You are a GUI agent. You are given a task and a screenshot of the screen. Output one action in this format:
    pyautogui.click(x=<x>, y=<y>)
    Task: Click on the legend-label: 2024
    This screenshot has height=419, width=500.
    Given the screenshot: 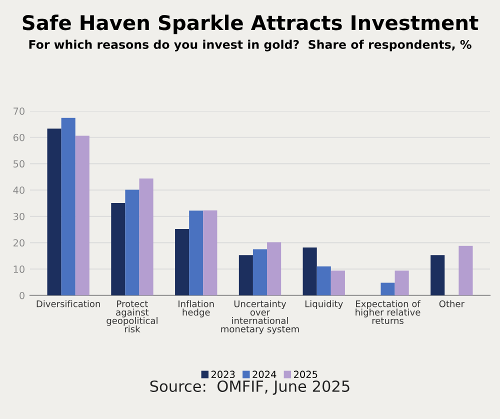 What is the action you would take?
    pyautogui.click(x=264, y=374)
    